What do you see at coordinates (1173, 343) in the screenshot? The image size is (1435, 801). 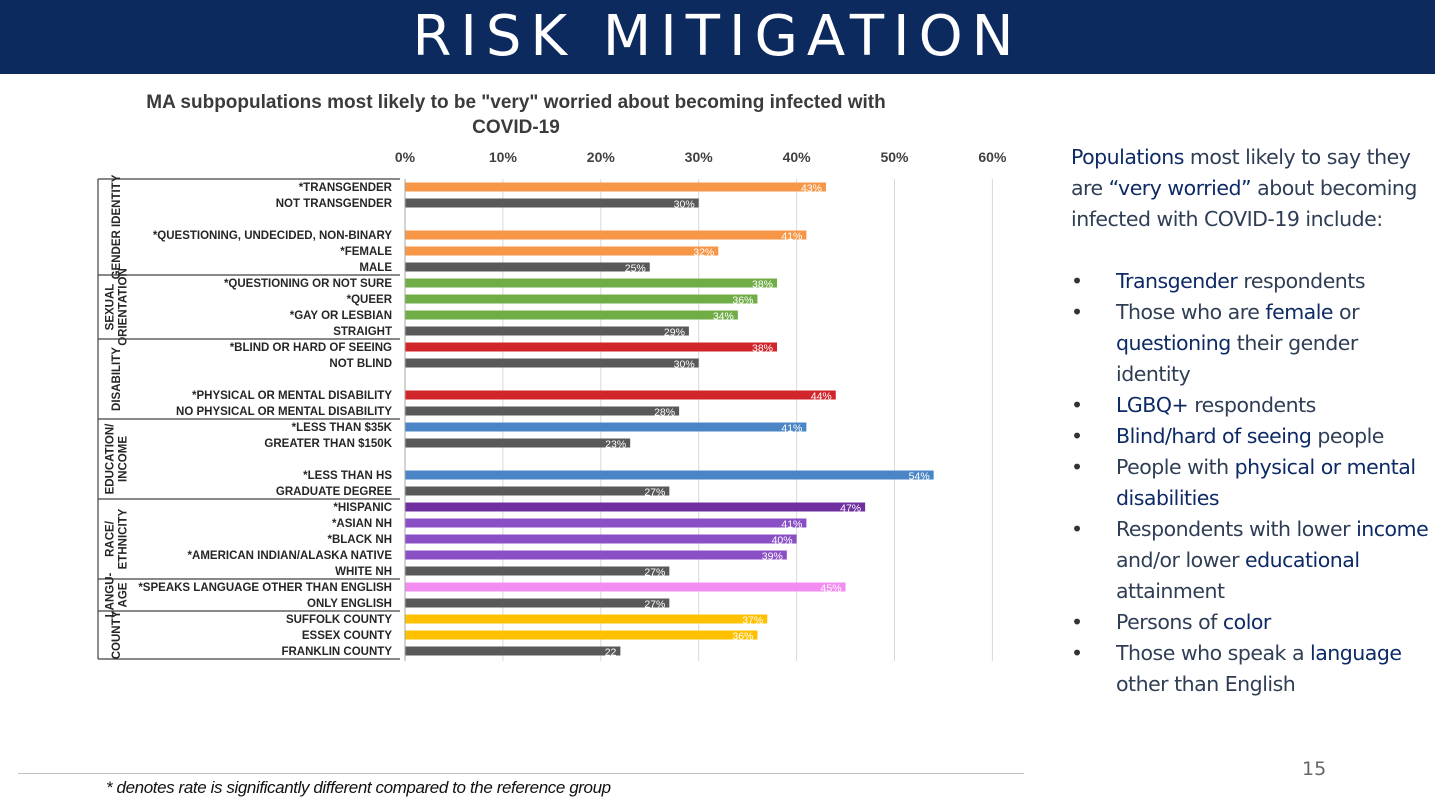 I see `bullet-highlight: questioning` at bounding box center [1173, 343].